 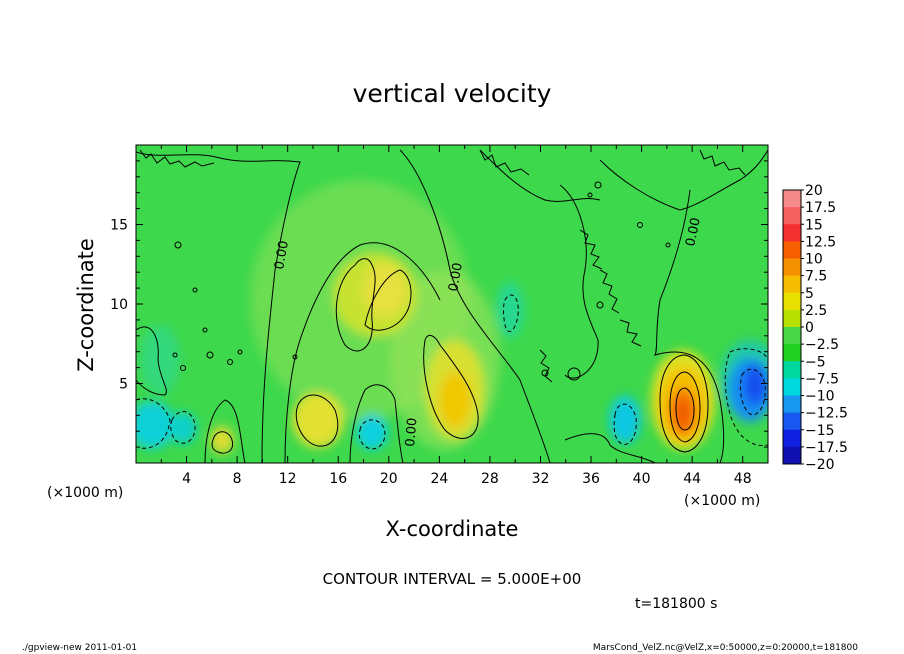 What do you see at coordinates (389, 479) in the screenshot?
I see `x-tick-label: 20` at bounding box center [389, 479].